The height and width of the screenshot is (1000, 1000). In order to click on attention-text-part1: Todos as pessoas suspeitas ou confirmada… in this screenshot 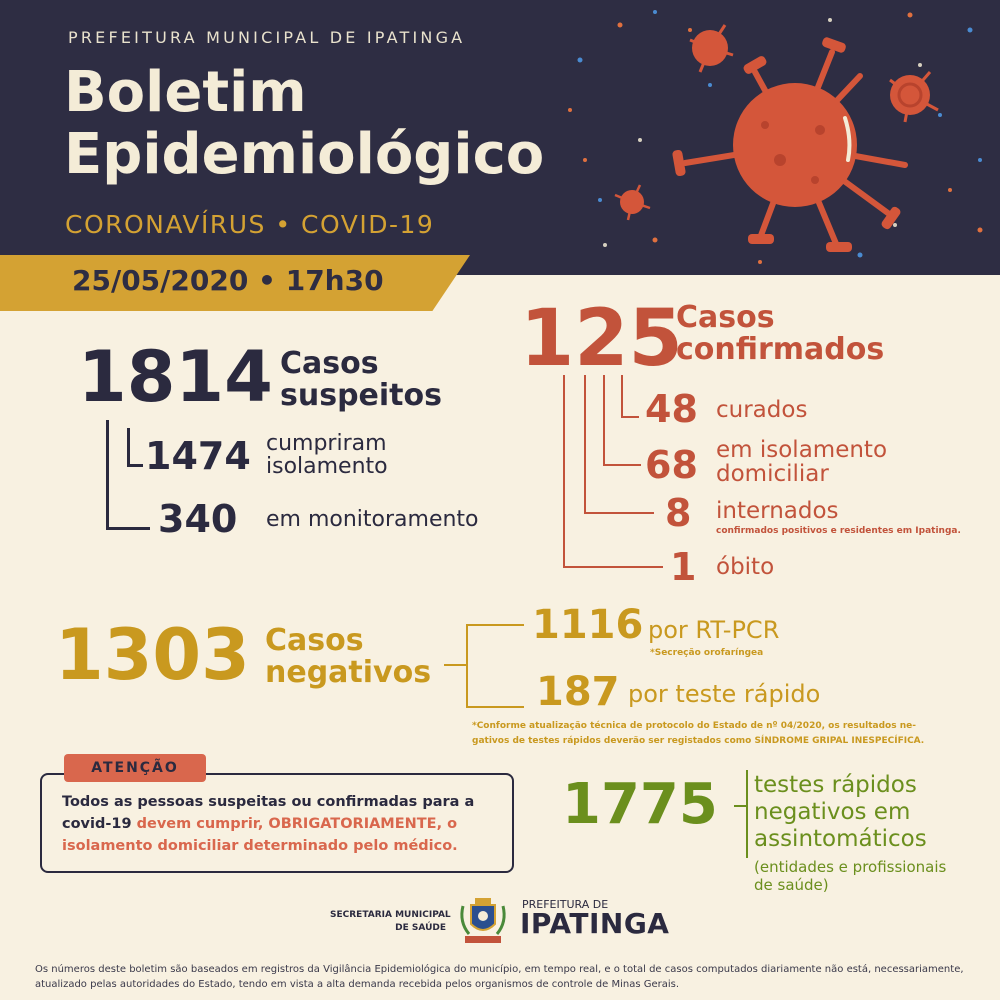, I will do `click(268, 813)`.